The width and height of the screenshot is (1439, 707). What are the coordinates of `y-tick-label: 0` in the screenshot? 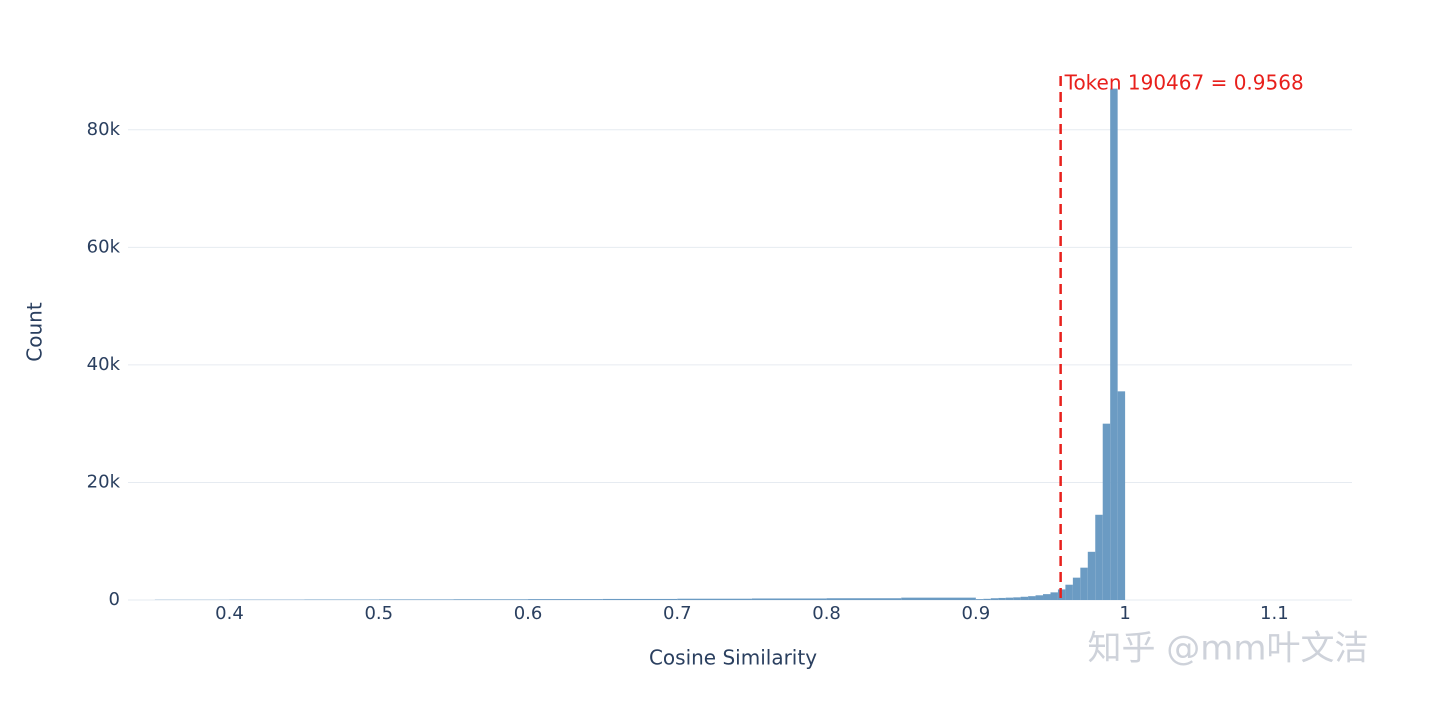 It's located at (114, 599).